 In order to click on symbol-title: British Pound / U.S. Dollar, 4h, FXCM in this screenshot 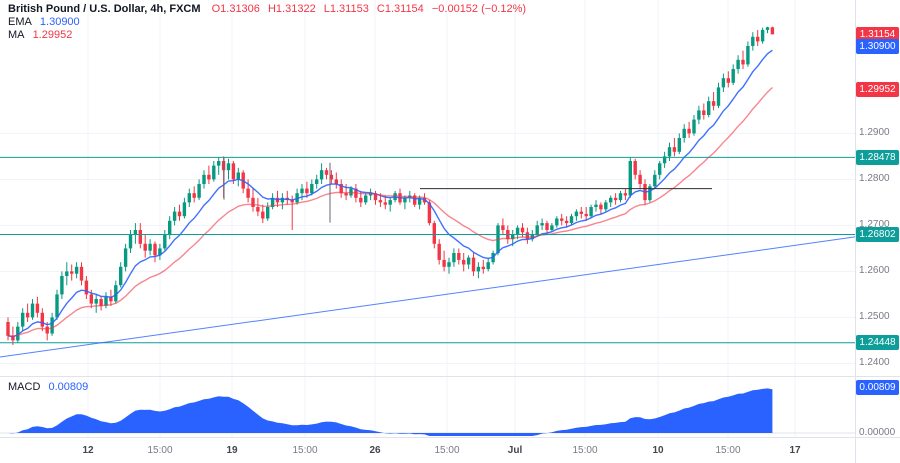, I will do `click(104, 9)`.